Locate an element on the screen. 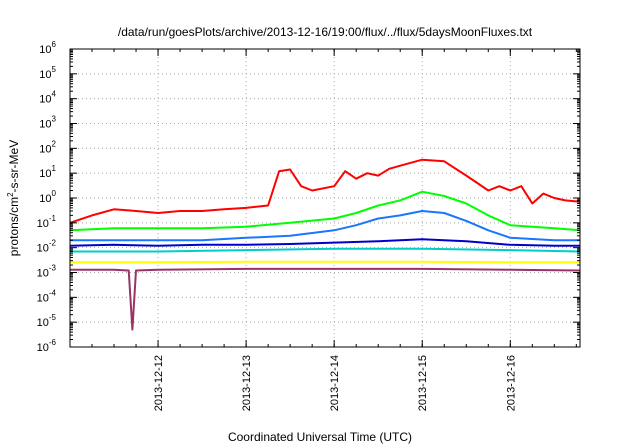 The image size is (640, 448). y-tick-label: 10⁻³ is located at coordinates (47, 272).